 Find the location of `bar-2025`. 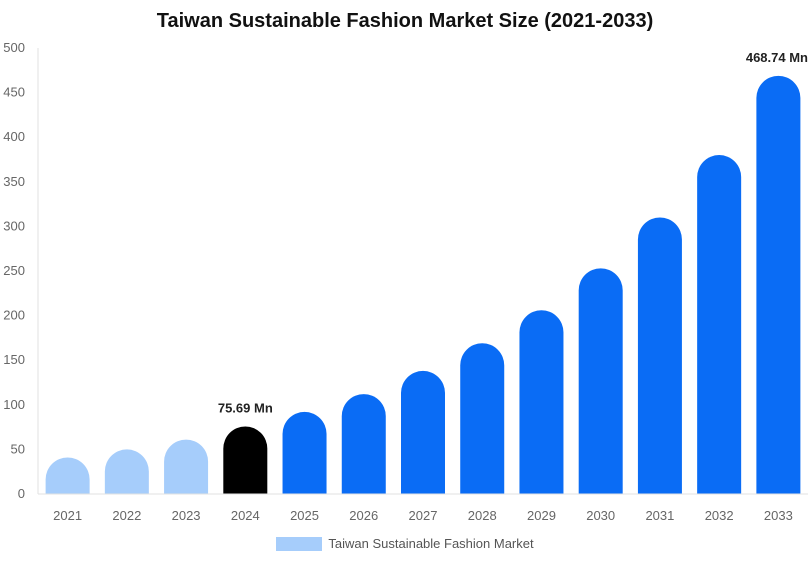

bar-2025 is located at coordinates (304, 452).